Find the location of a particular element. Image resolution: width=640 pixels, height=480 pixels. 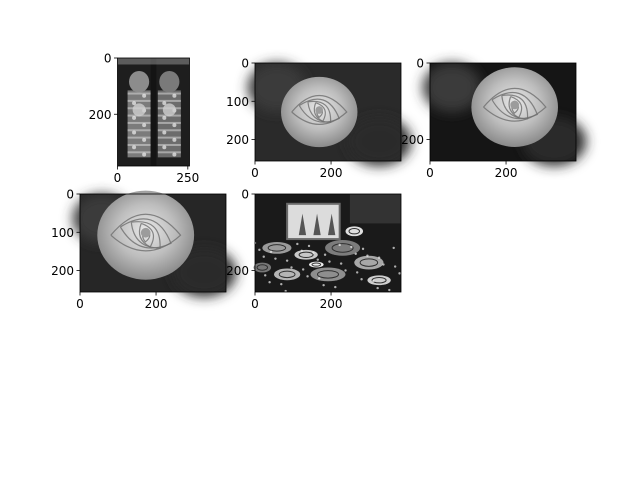

carved-figures-image is located at coordinates (153, 112).